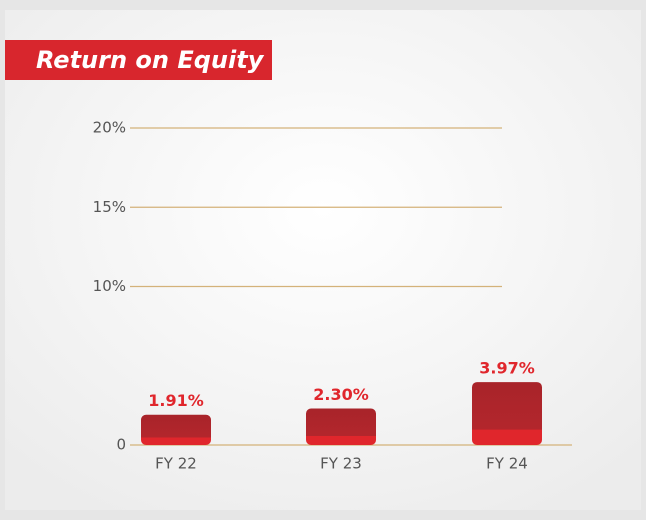 The width and height of the screenshot is (646, 520). Describe the element at coordinates (109, 286) in the screenshot. I see `y-tick-label: 10%` at that location.